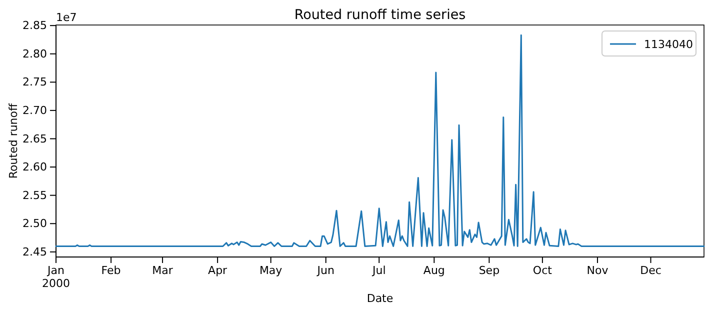 Image resolution: width=711 pixels, height=312 pixels. I want to click on x-tick-label: Oct, so click(542, 270).